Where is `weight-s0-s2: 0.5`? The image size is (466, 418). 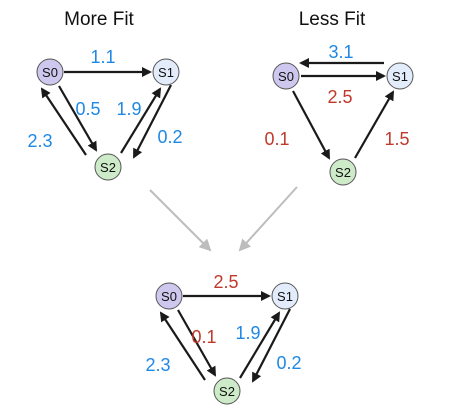
weight-s0-s2: 0.5 is located at coordinates (87, 109).